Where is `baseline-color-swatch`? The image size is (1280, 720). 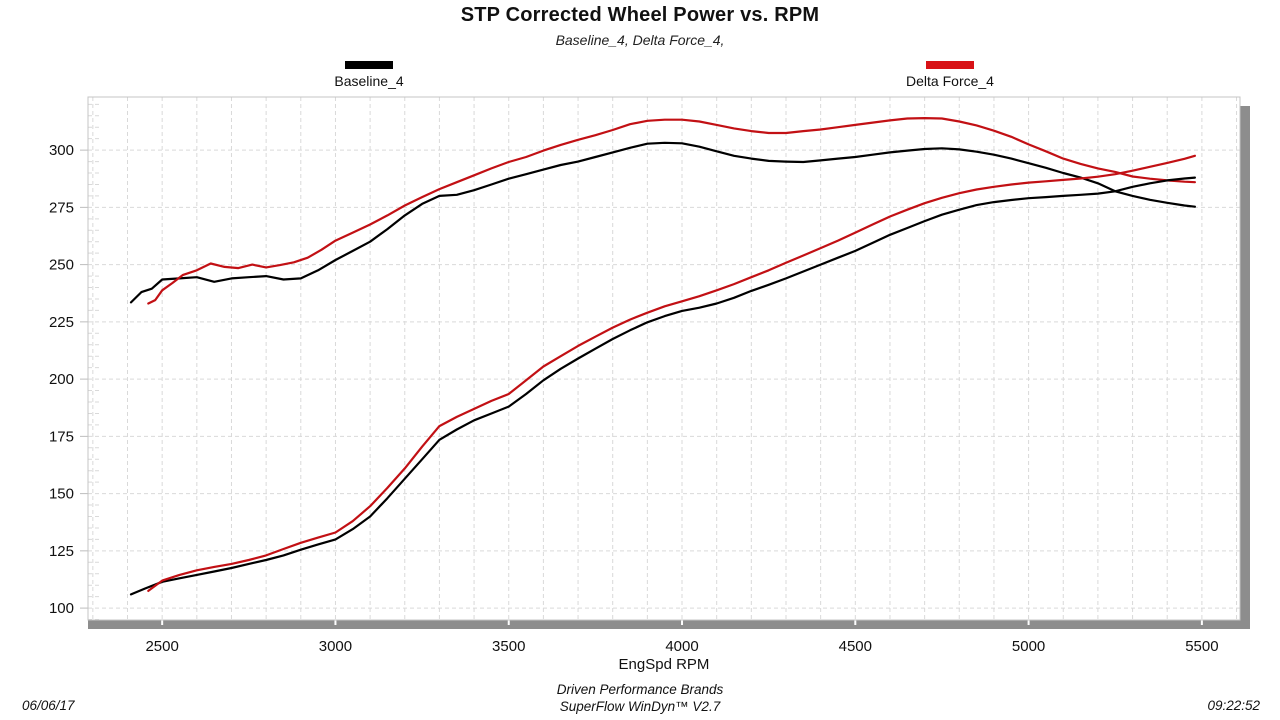
baseline-color-swatch is located at coordinates (369, 65).